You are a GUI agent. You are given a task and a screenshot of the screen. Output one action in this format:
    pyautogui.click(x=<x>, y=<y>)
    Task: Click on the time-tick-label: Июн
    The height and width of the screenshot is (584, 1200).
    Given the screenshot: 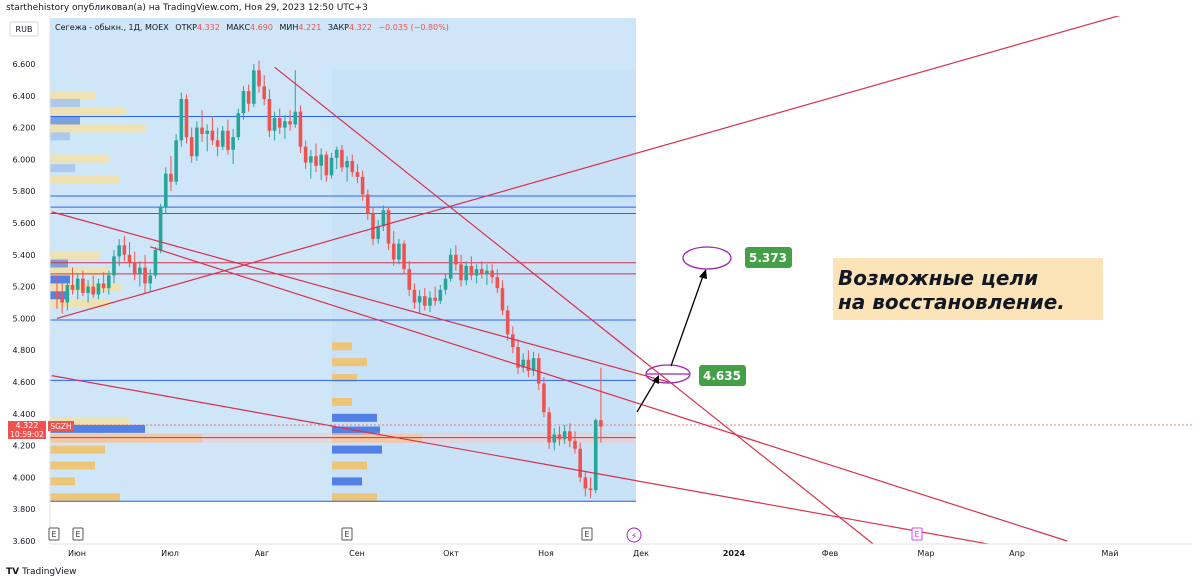 What is the action you would take?
    pyautogui.click(x=77, y=553)
    